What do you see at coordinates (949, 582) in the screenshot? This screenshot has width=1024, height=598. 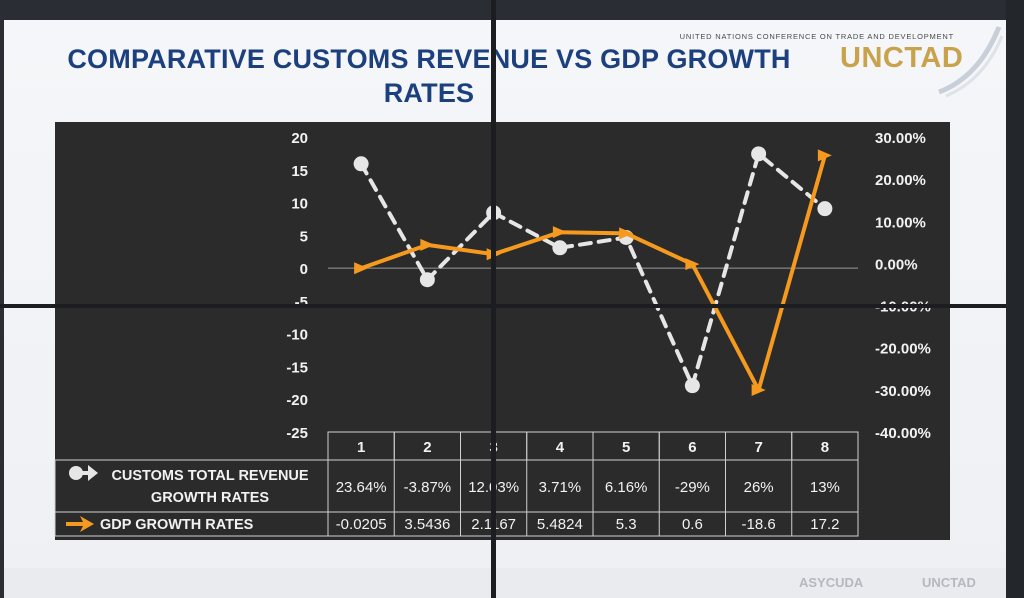 I see `unctad-footer-logo: UNCTAD` at bounding box center [949, 582].